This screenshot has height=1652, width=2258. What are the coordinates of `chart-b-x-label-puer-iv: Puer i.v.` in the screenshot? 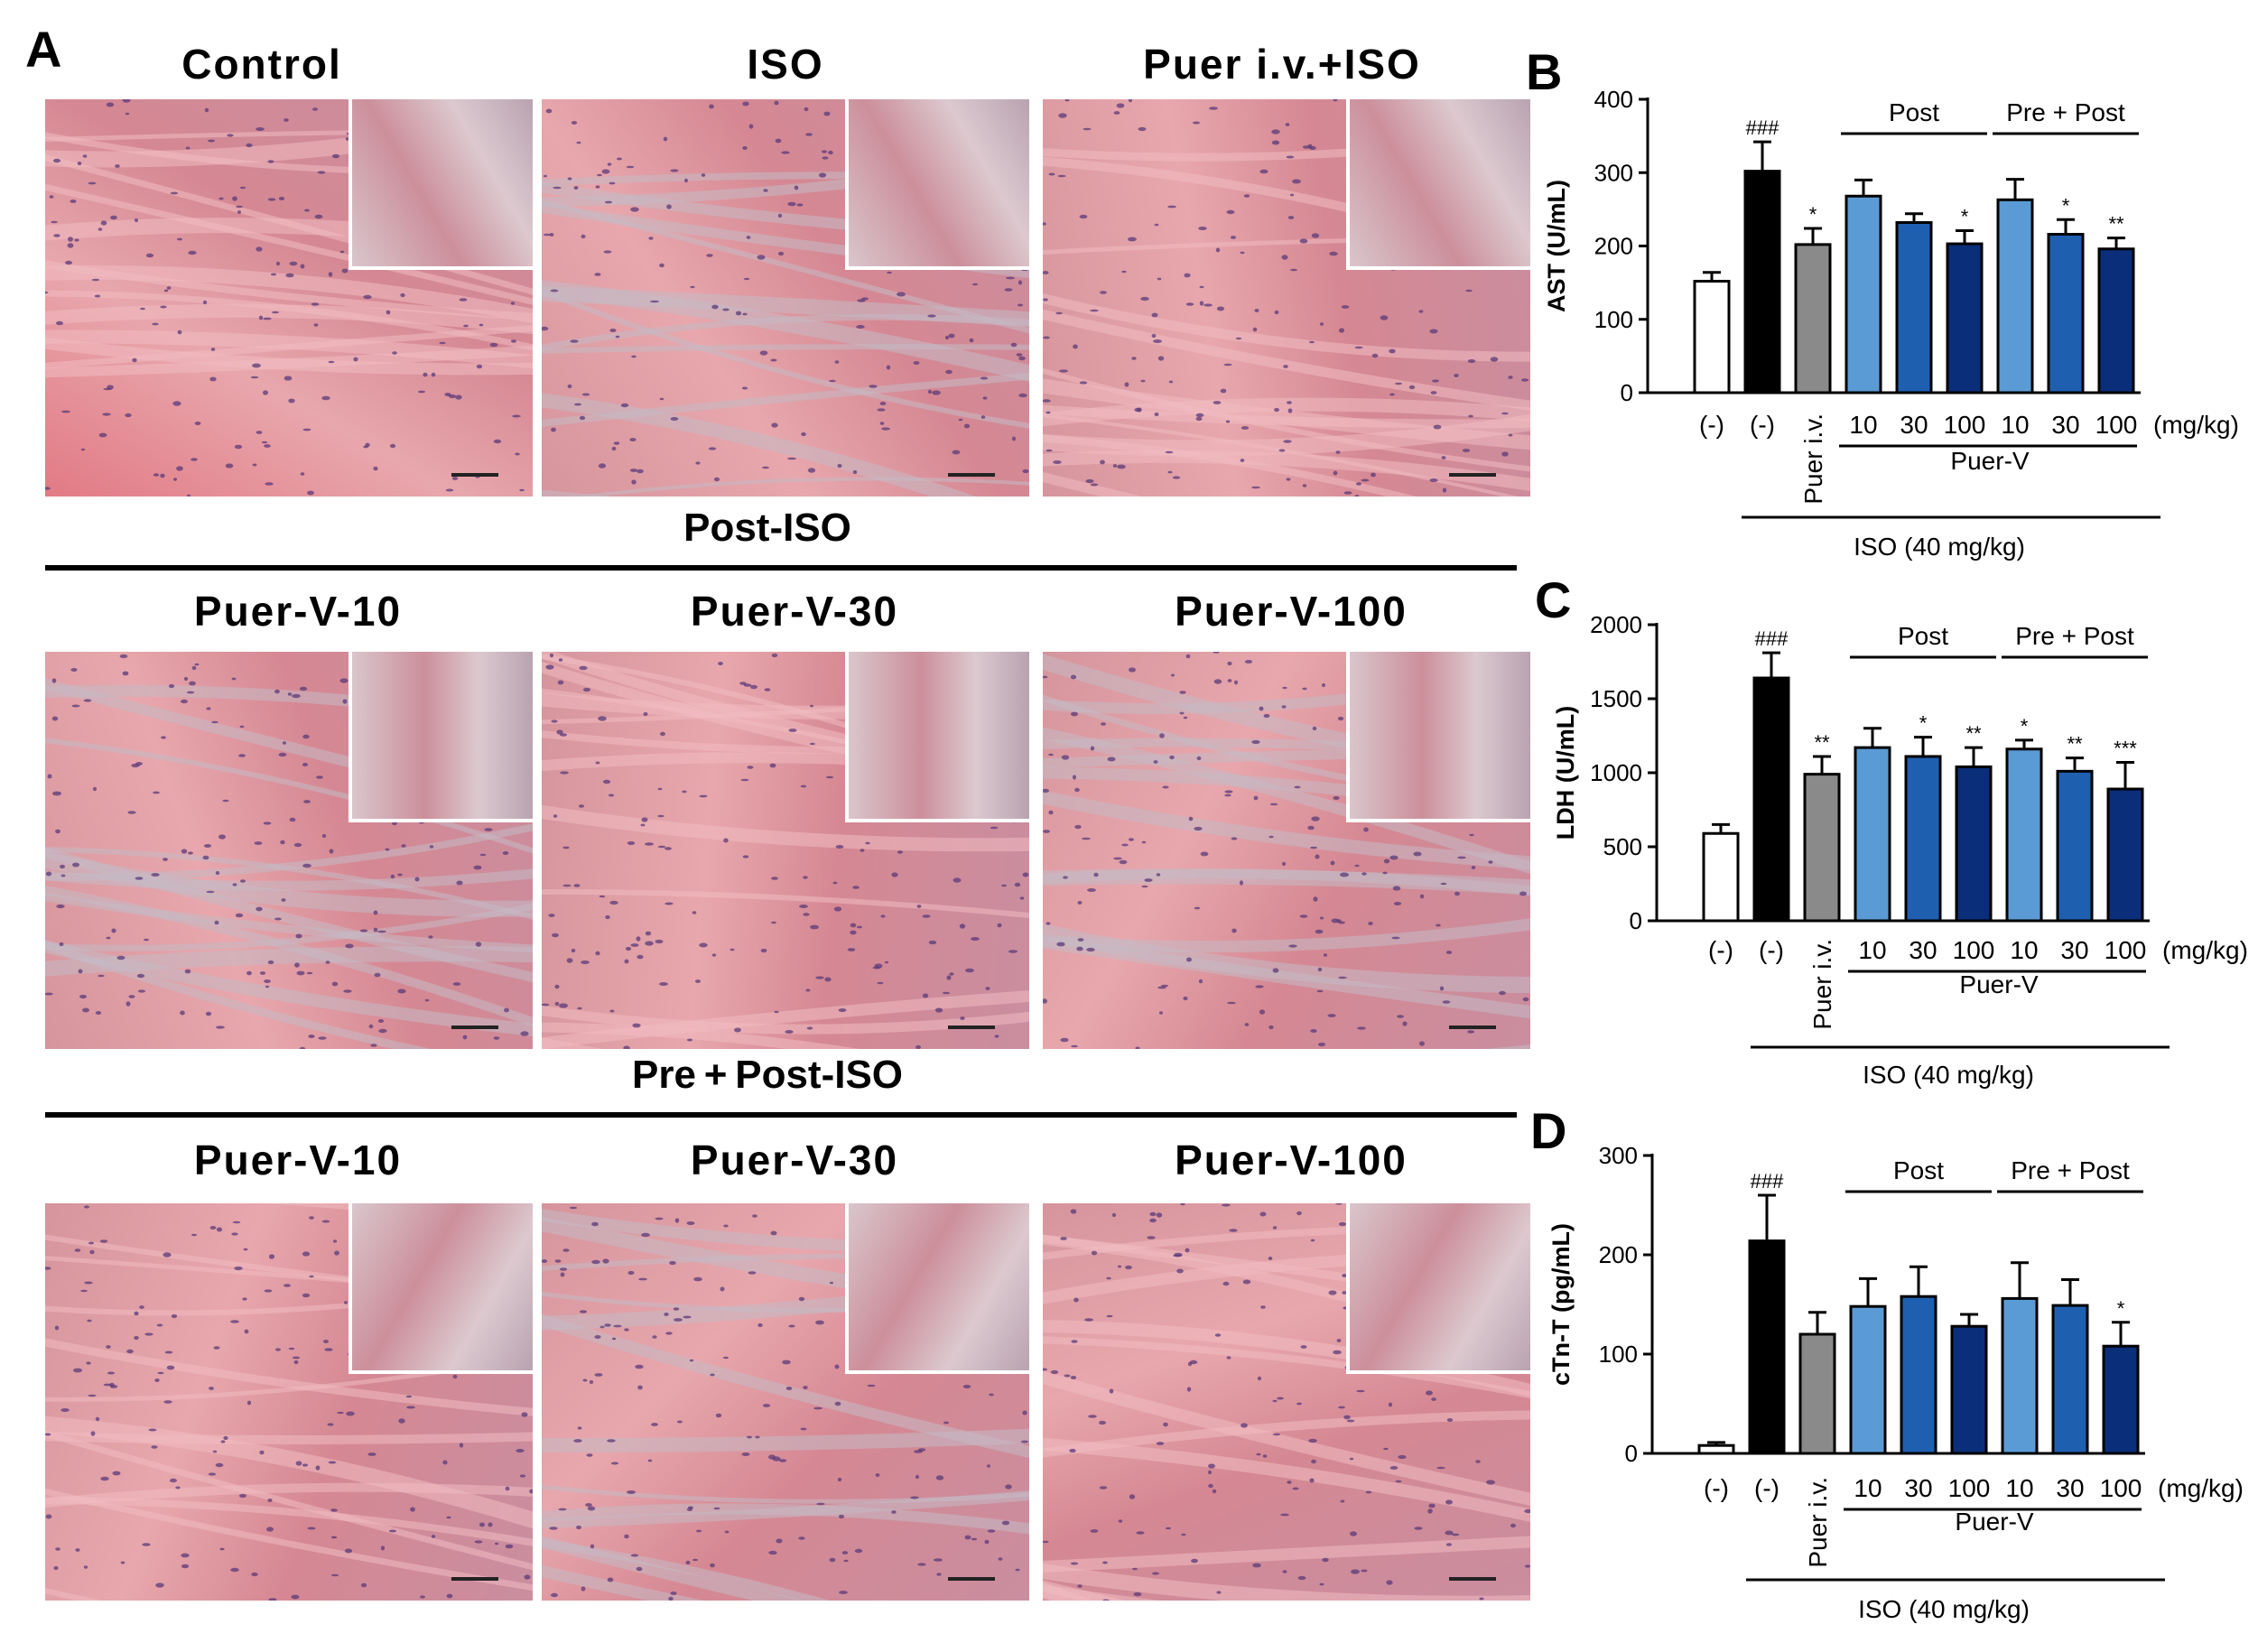 It's located at (1813, 459).